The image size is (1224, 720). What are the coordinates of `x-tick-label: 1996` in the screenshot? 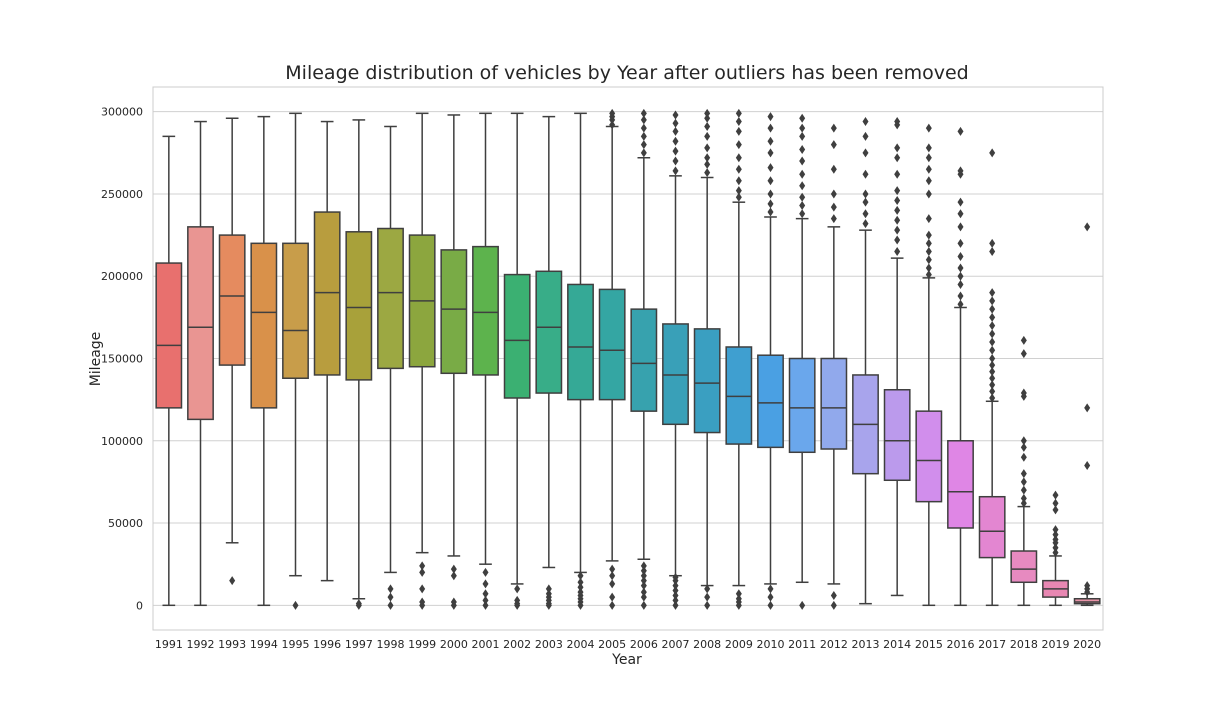 It's located at (327, 644).